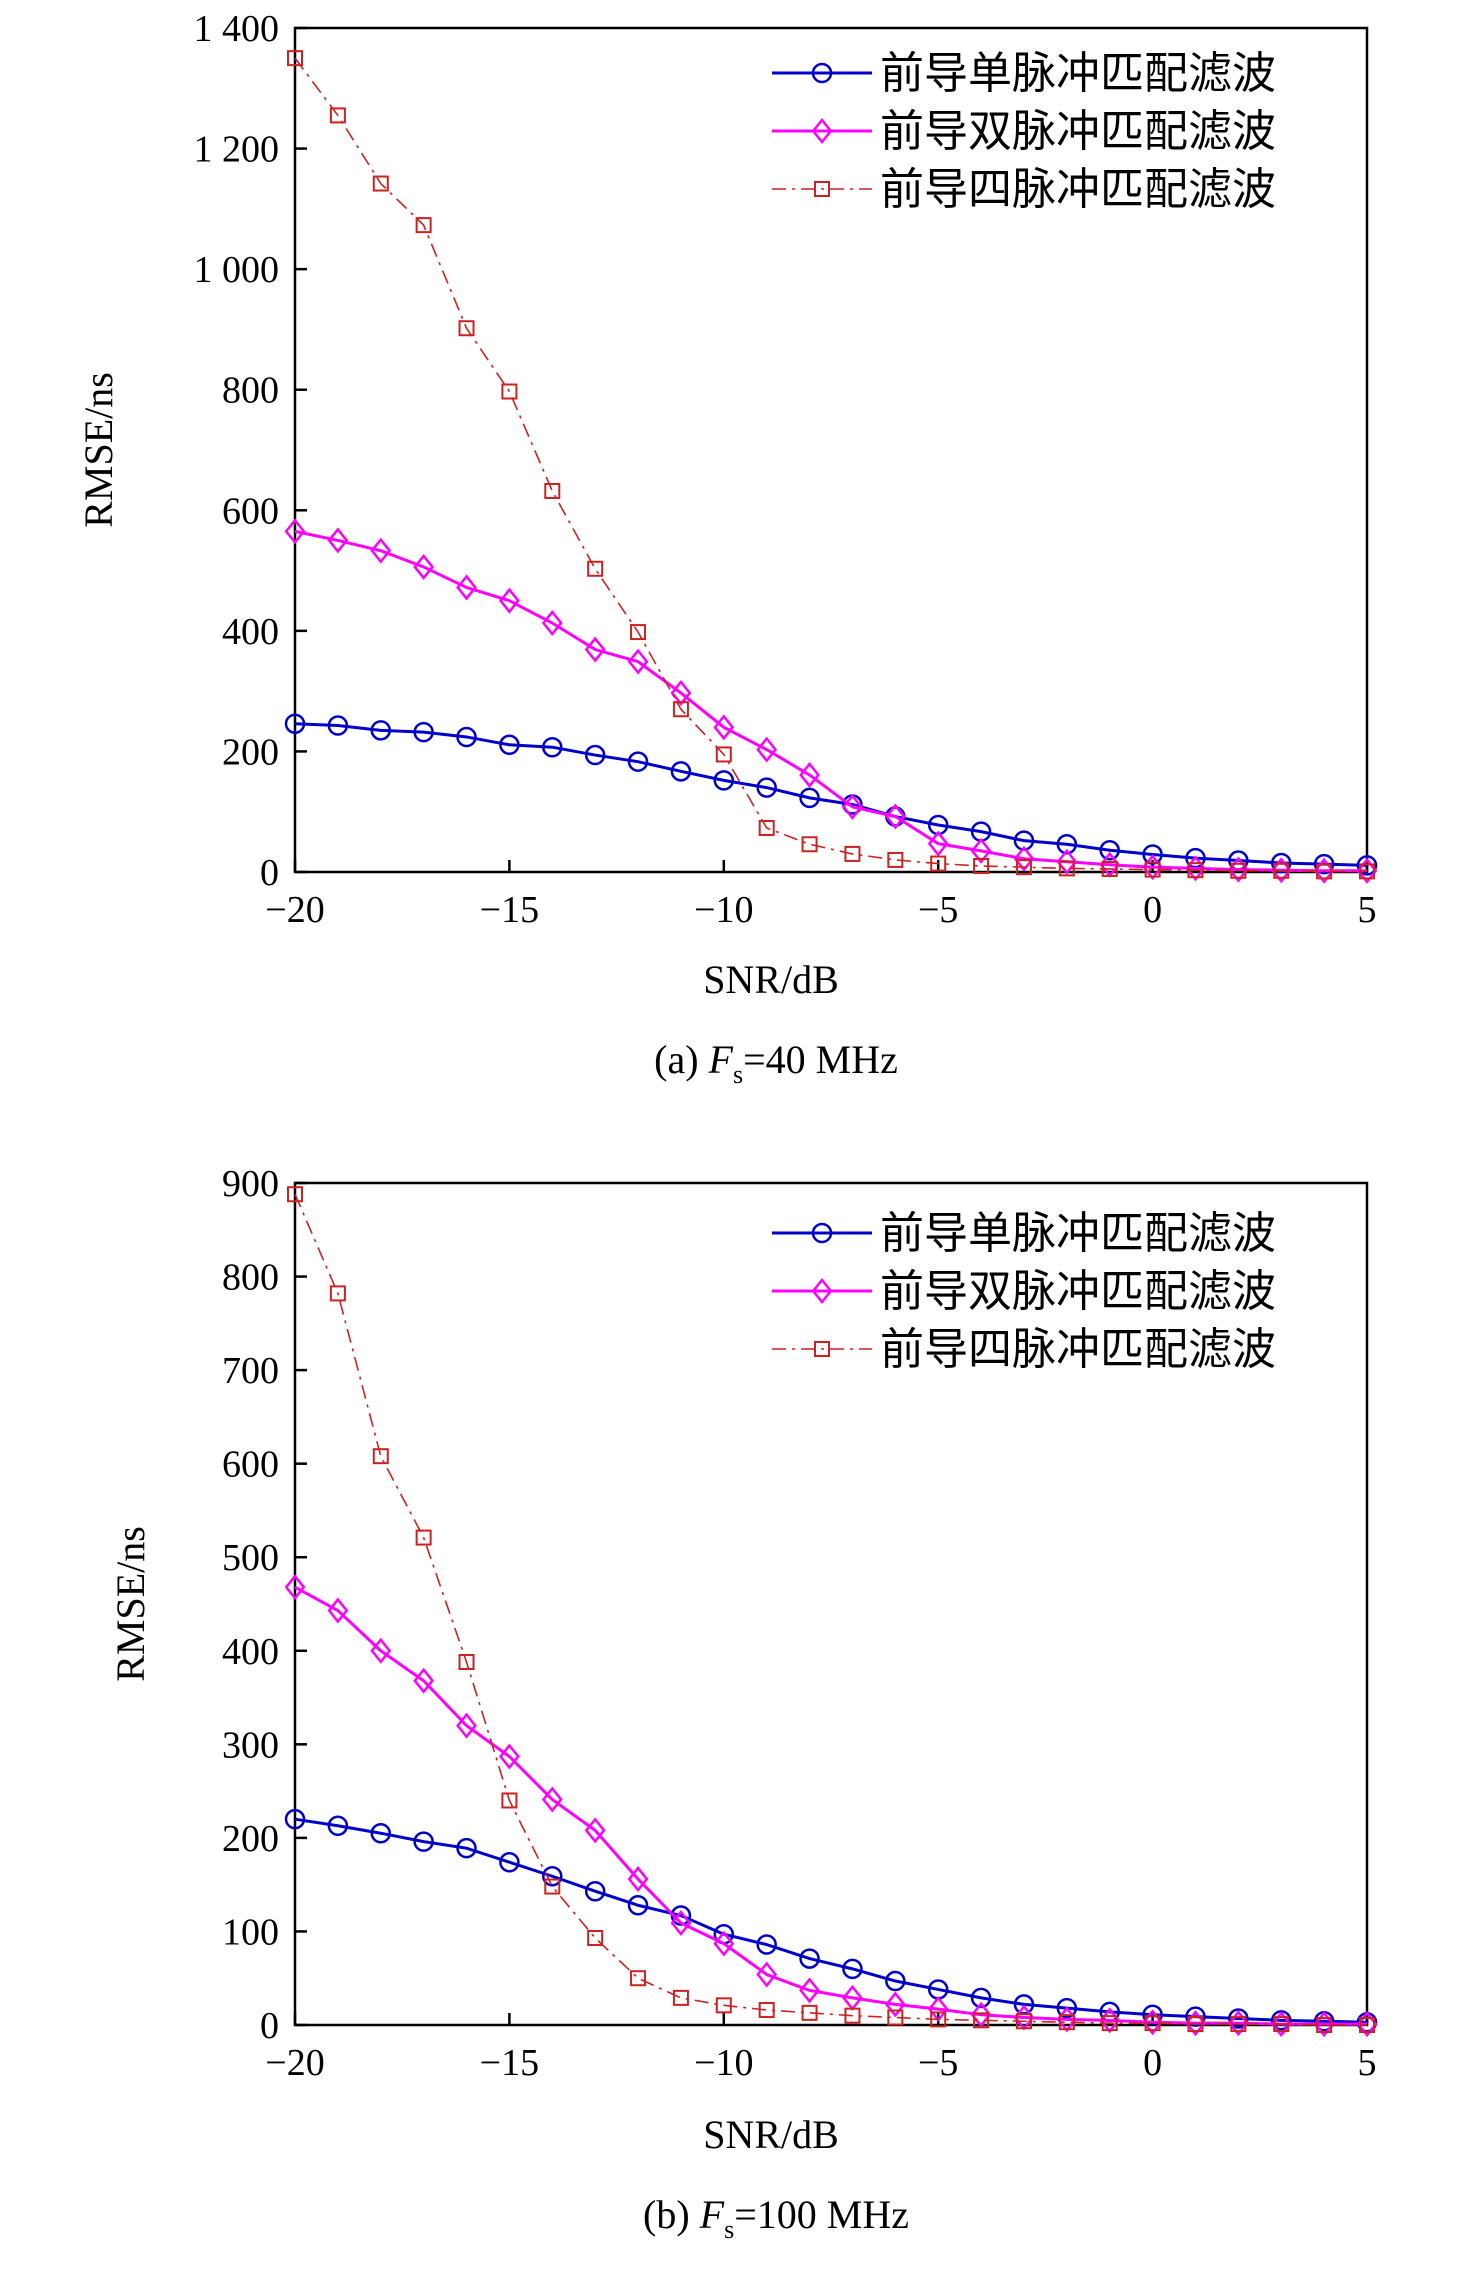 Image resolution: width=1476 pixels, height=2280 pixels. What do you see at coordinates (250, 1465) in the screenshot?
I see `y-tick-label: 600` at bounding box center [250, 1465].